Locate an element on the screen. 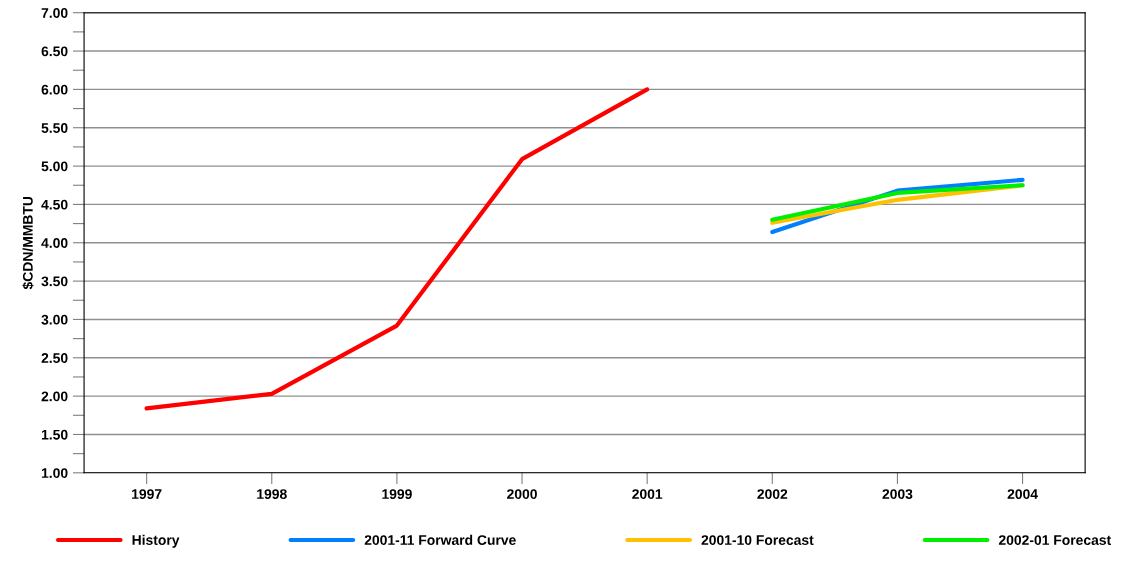 This screenshot has height=578, width=1121. x-tick-label: 2002 is located at coordinates (772, 494).